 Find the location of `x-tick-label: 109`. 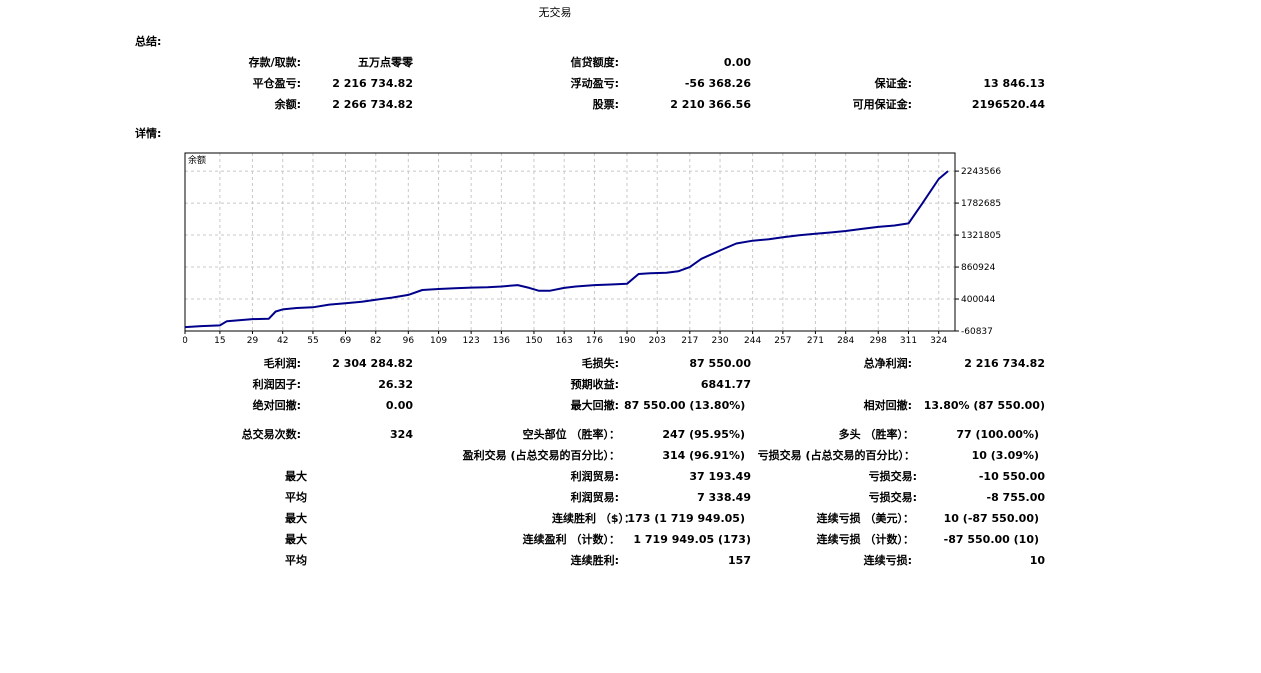

x-tick-label: 109 is located at coordinates (438, 341).